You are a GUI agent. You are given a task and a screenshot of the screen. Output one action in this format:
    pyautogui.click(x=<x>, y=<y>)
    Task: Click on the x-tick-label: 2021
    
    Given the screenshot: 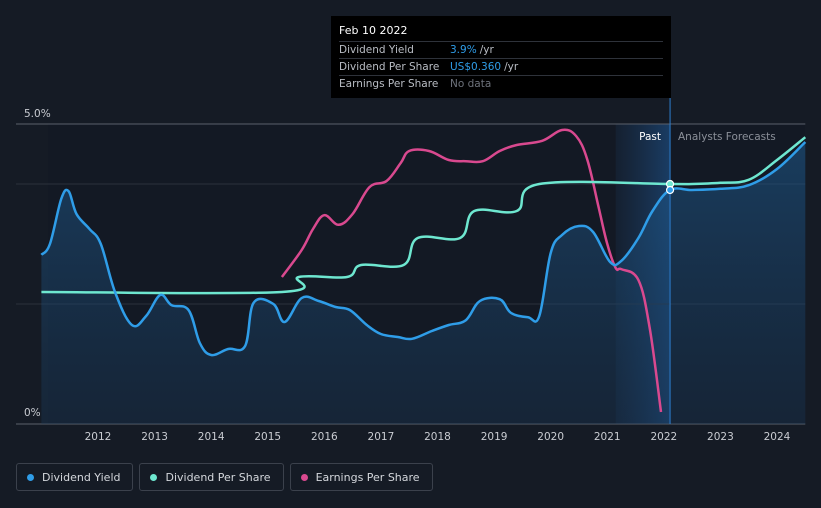 What is the action you would take?
    pyautogui.click(x=607, y=437)
    